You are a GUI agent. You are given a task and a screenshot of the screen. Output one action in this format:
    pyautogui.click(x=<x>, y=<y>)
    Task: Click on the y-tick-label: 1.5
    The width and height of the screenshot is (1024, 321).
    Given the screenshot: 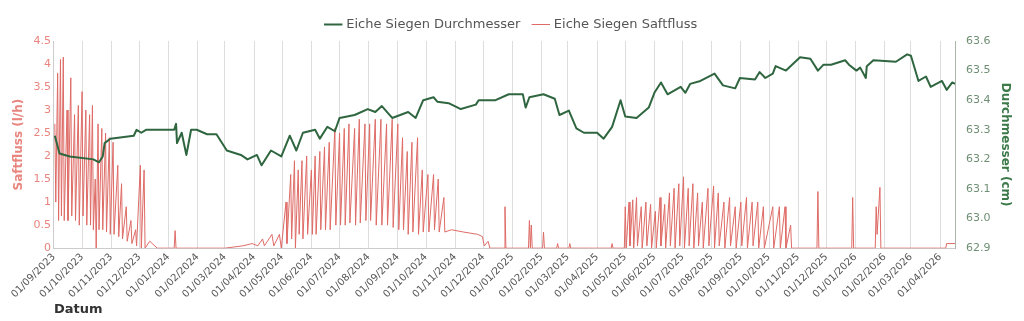 What is the action you would take?
    pyautogui.click(x=42, y=178)
    